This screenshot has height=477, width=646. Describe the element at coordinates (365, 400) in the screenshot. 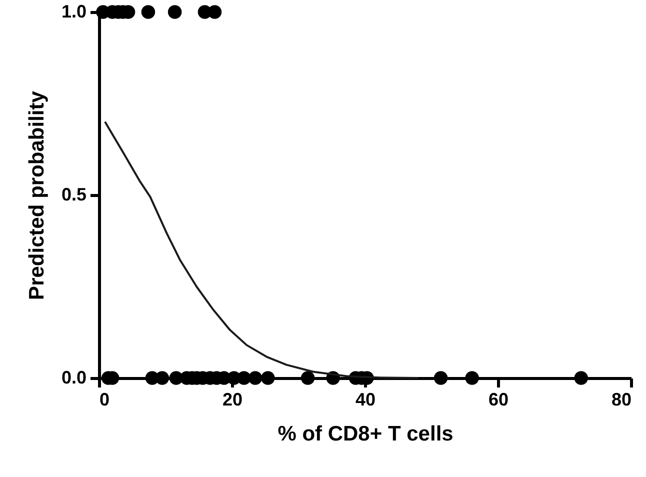

I see `x-tick-label: 40` at that location.